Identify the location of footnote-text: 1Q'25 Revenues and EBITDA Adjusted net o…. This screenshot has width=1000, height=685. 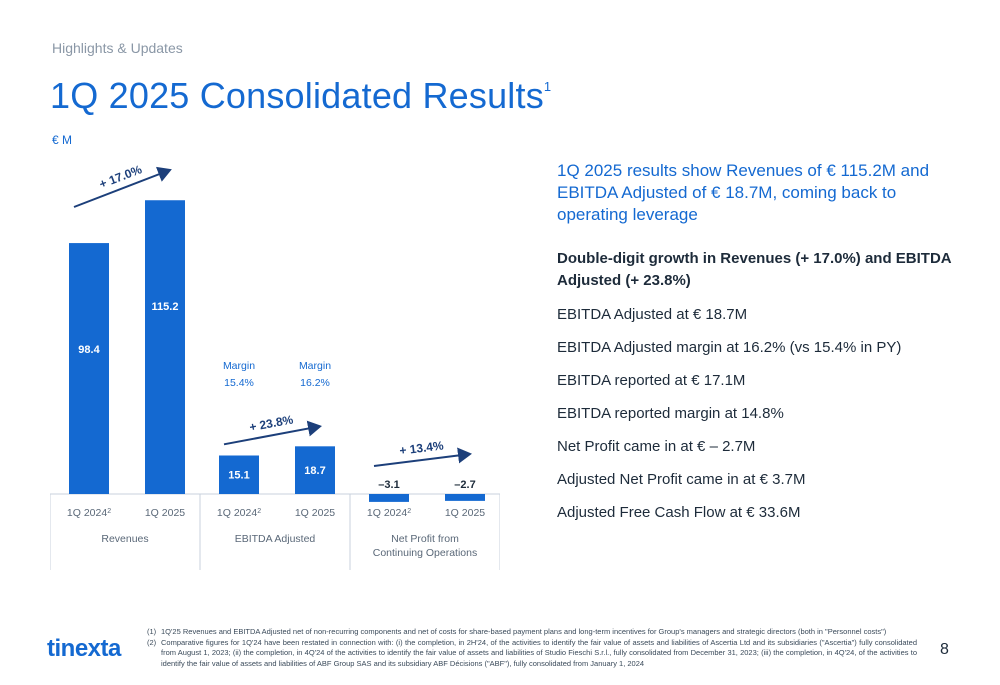
(524, 631).